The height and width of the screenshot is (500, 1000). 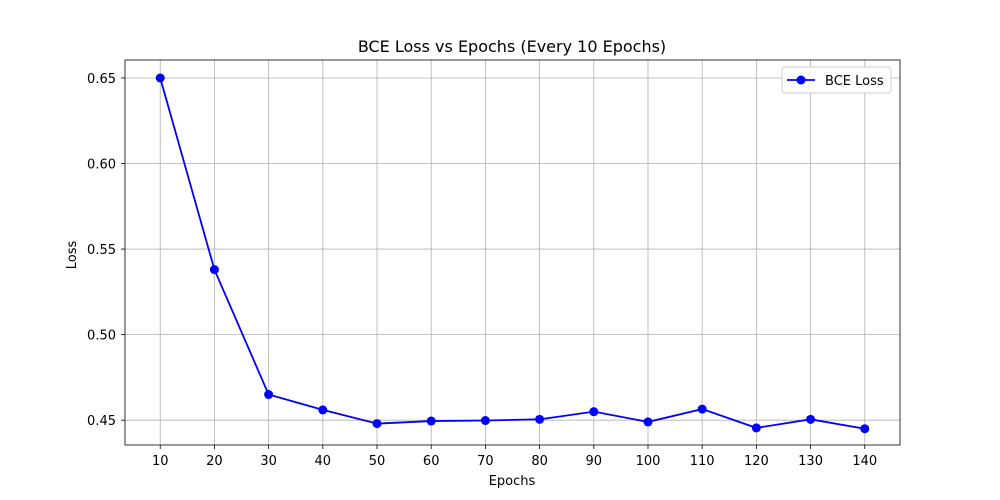 I want to click on x-tick-label: 60, so click(x=431, y=461).